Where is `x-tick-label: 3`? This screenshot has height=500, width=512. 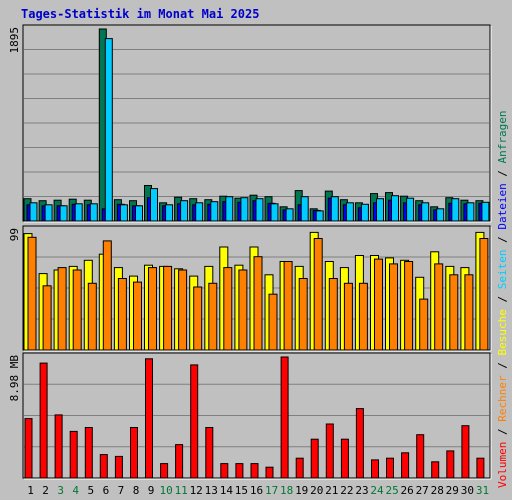
x-tick-label: 3 is located at coordinates (60, 490).